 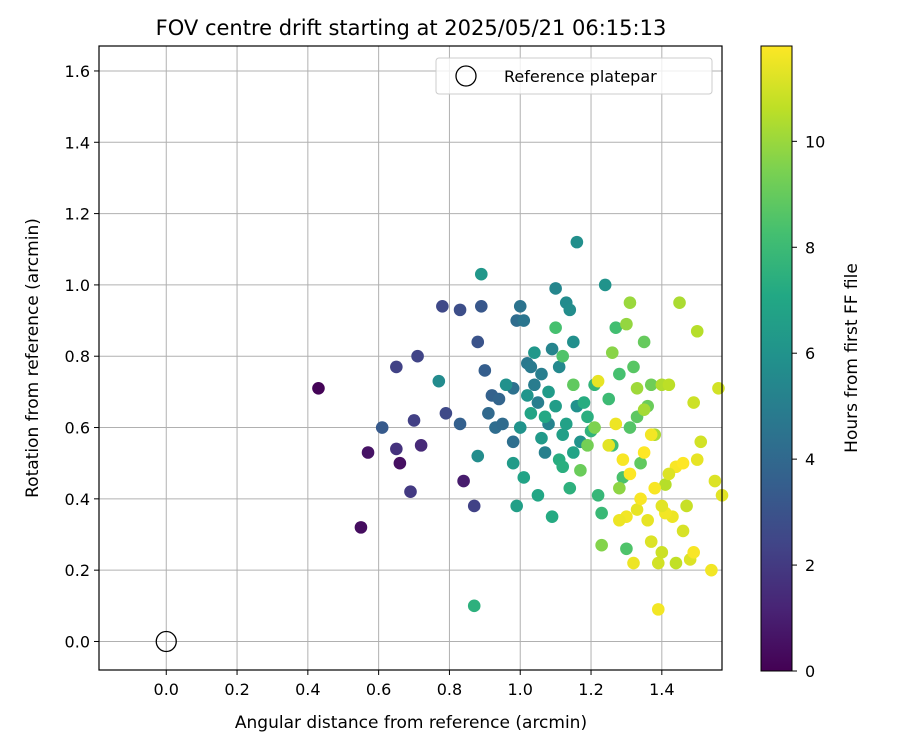 What do you see at coordinates (307, 689) in the screenshot?
I see `x-tick-label: 0.4` at bounding box center [307, 689].